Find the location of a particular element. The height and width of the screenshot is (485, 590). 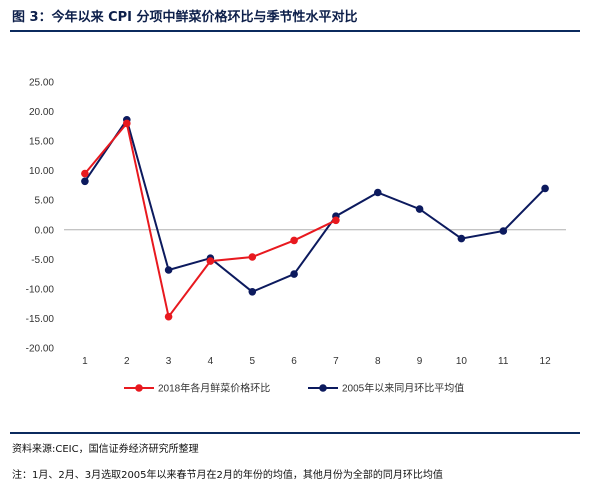

x-tick-label: 11 is located at coordinates (503, 361).